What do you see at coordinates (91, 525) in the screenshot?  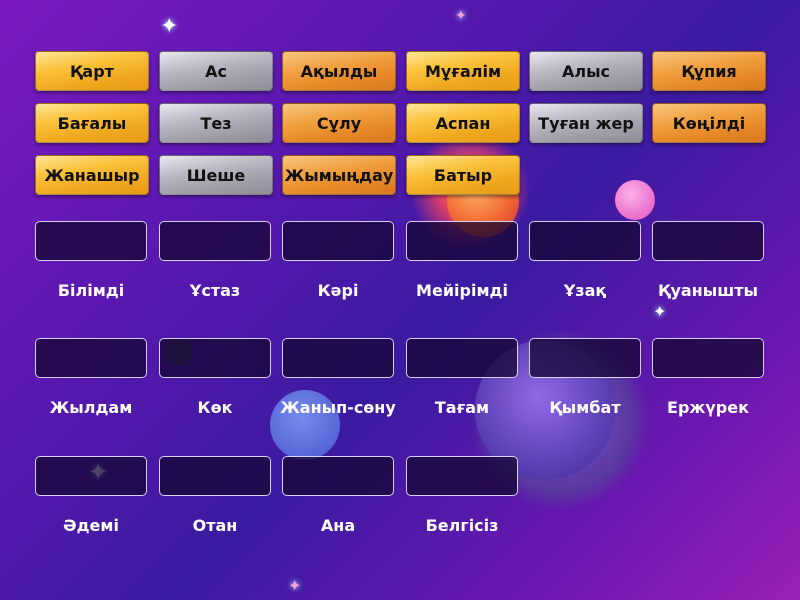 I see `target-label: Әдемі` at bounding box center [91, 525].